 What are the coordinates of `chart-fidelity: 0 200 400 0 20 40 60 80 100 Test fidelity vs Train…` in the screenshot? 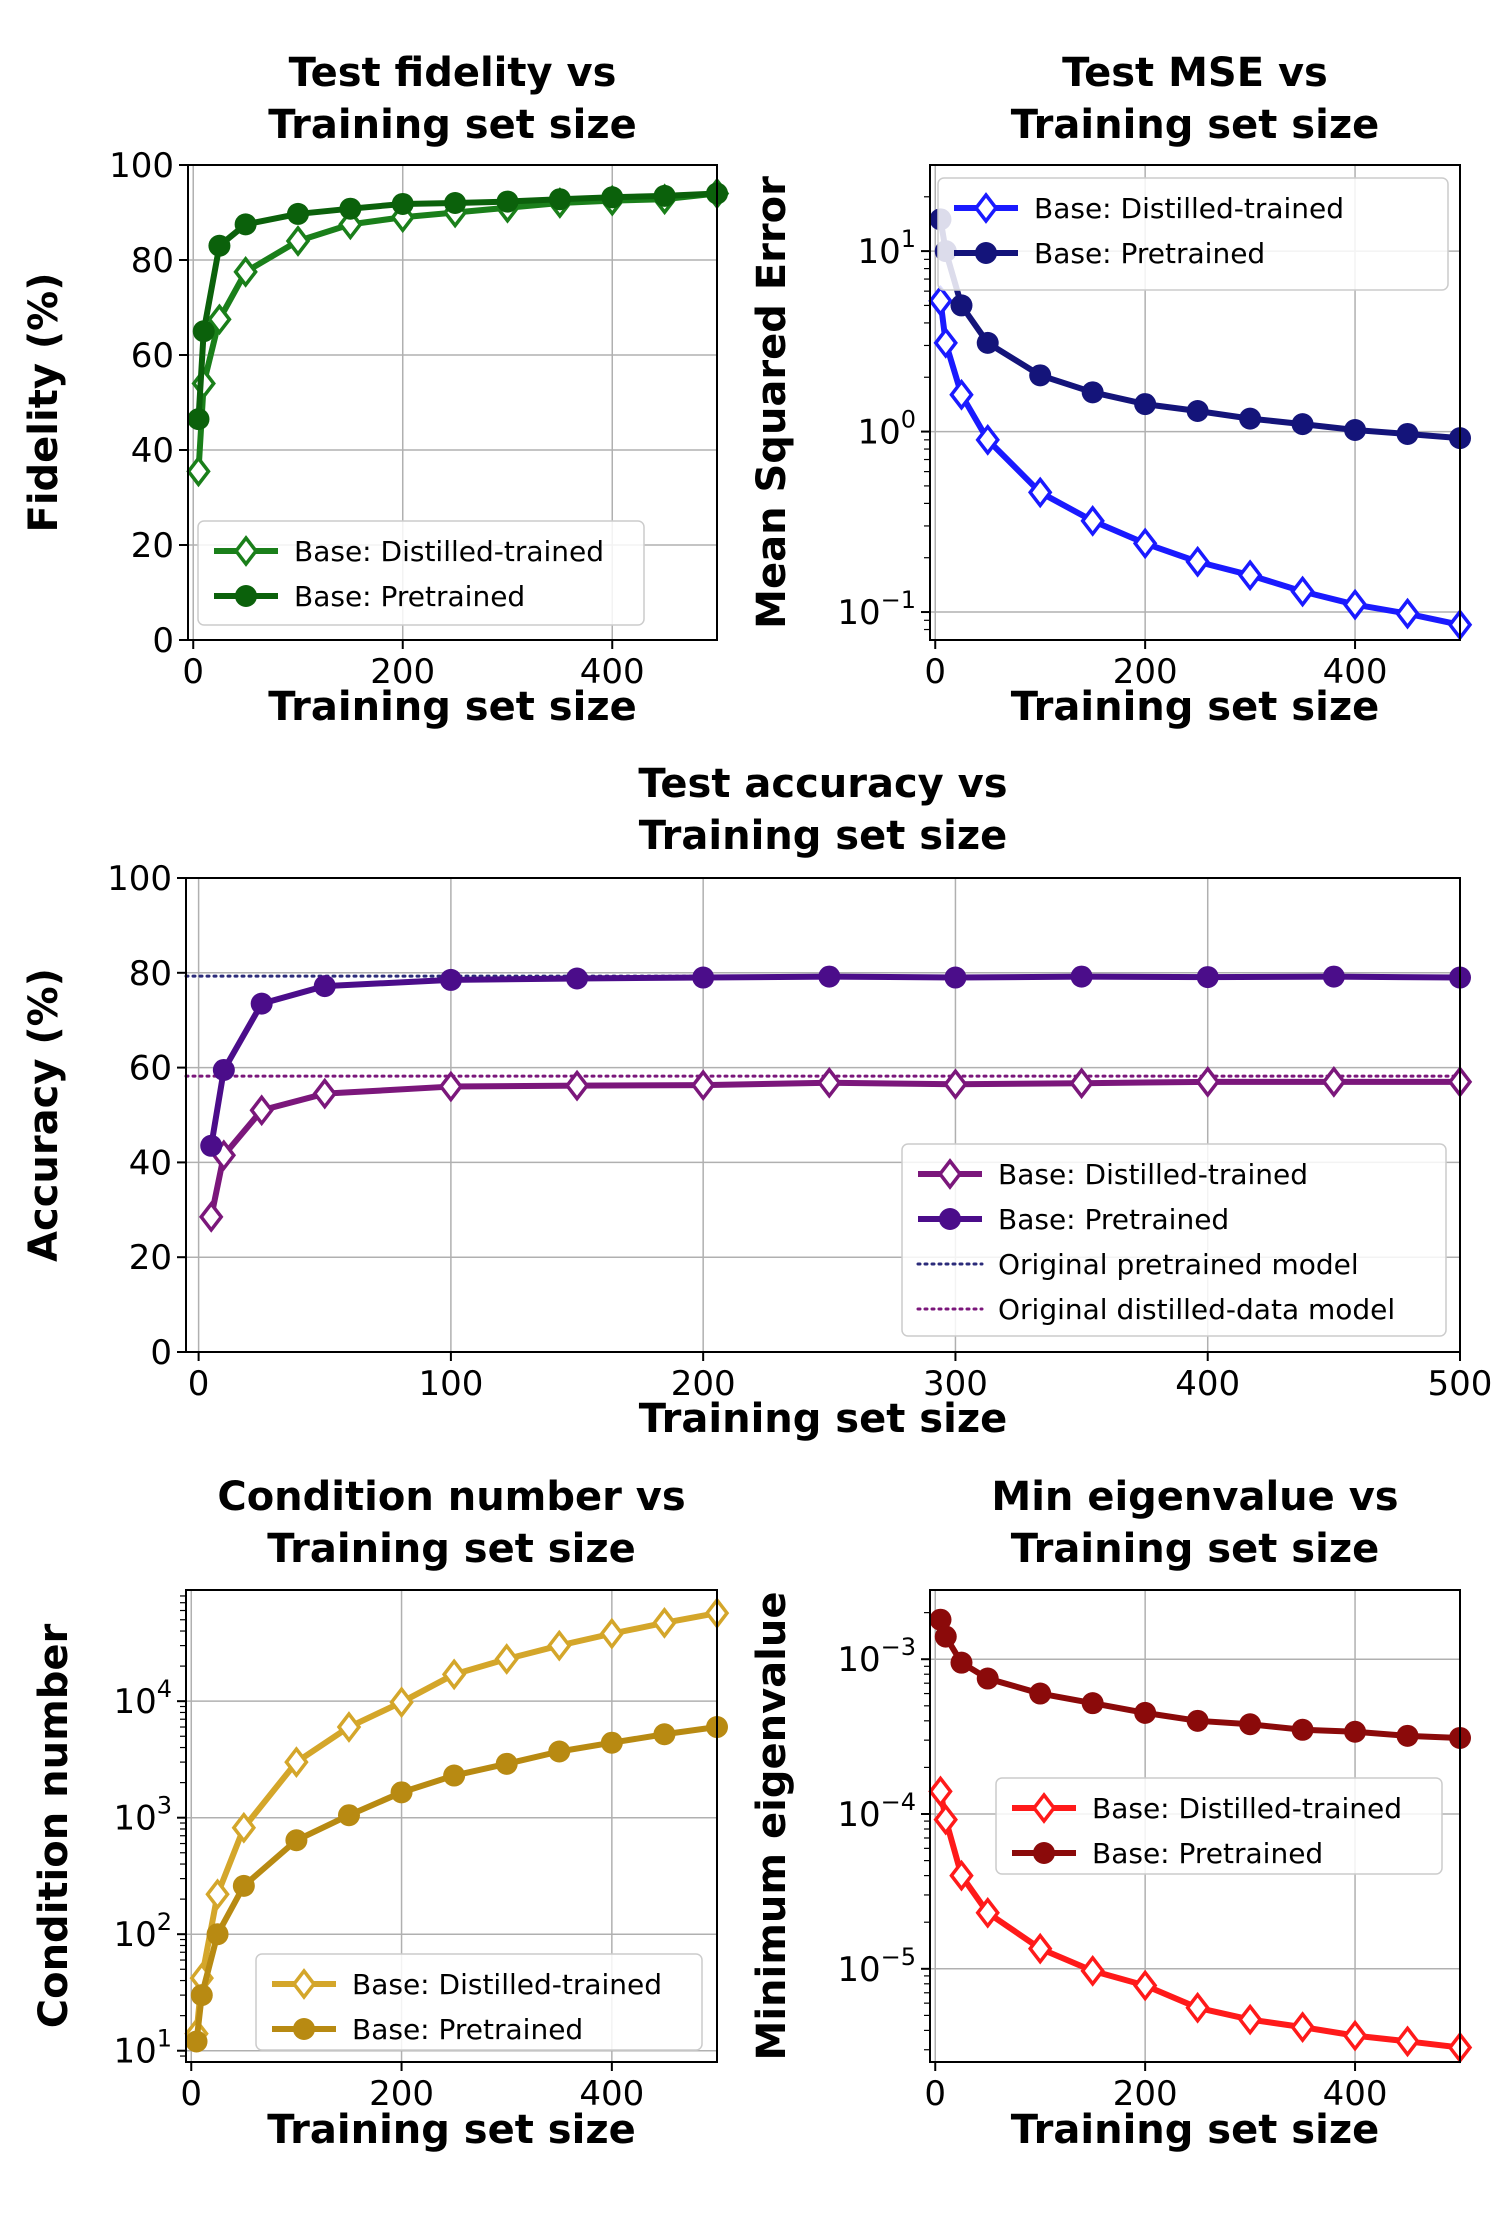 It's located at (375, 390).